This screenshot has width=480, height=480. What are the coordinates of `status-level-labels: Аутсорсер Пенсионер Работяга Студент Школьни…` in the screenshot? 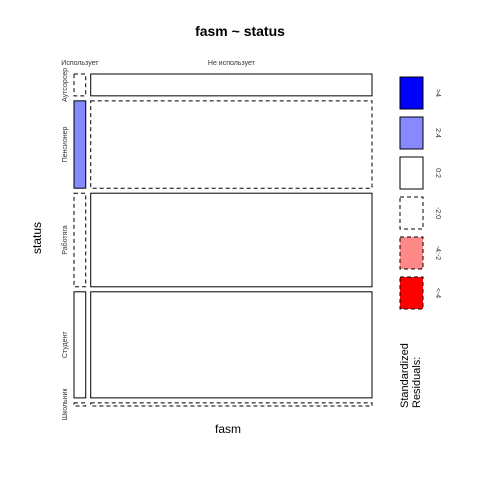 It's located at (65, 244).